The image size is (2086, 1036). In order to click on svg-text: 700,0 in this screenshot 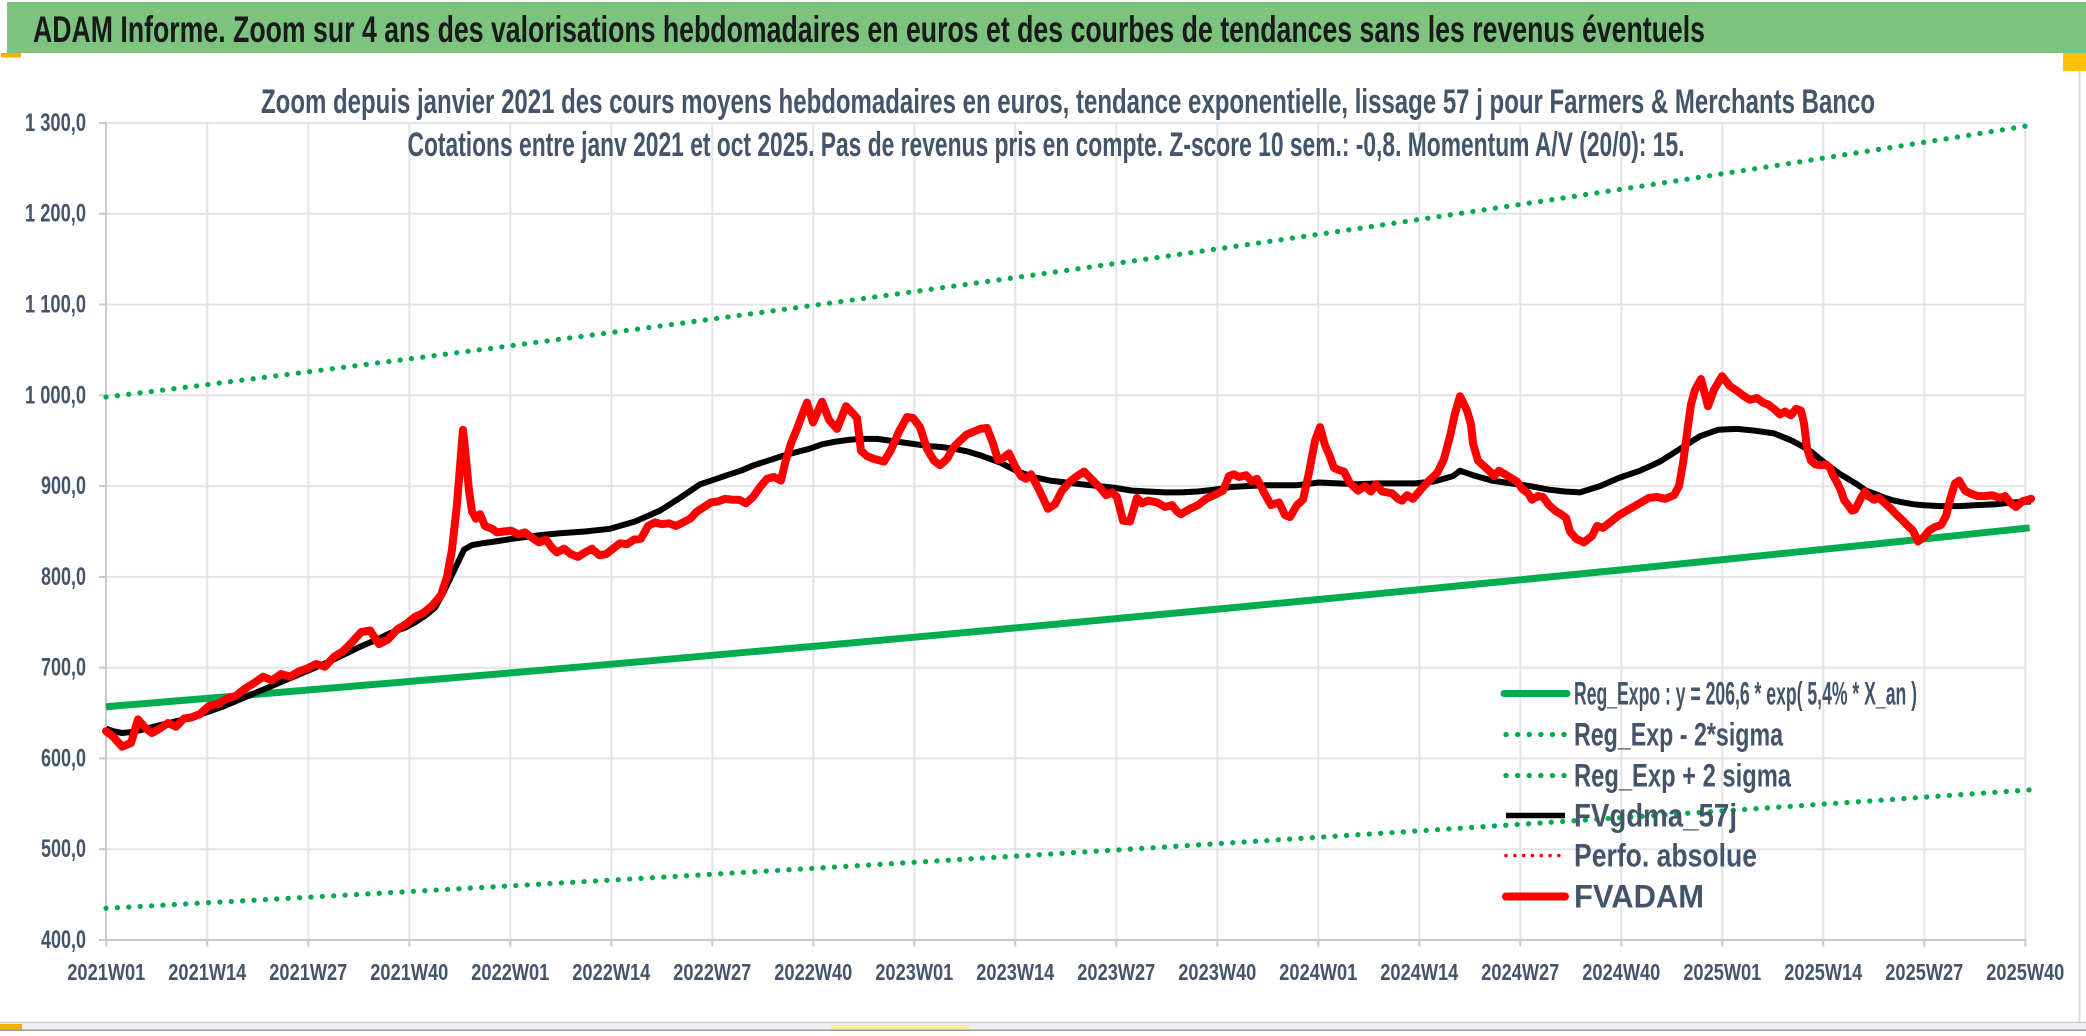, I will do `click(63, 668)`.